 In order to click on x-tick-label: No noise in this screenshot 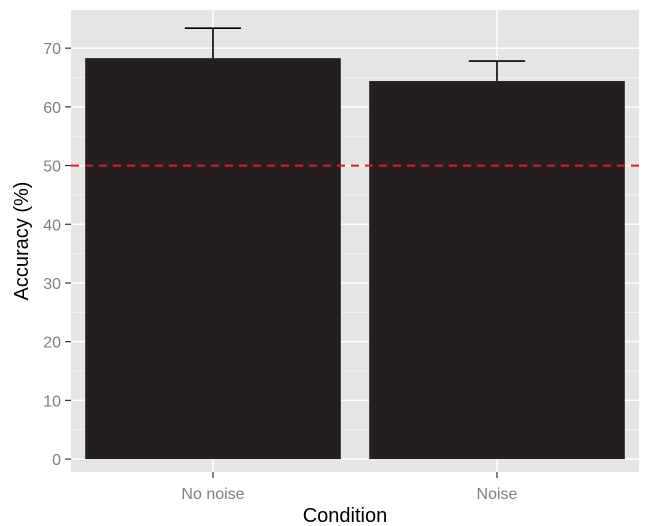, I will do `click(212, 494)`.